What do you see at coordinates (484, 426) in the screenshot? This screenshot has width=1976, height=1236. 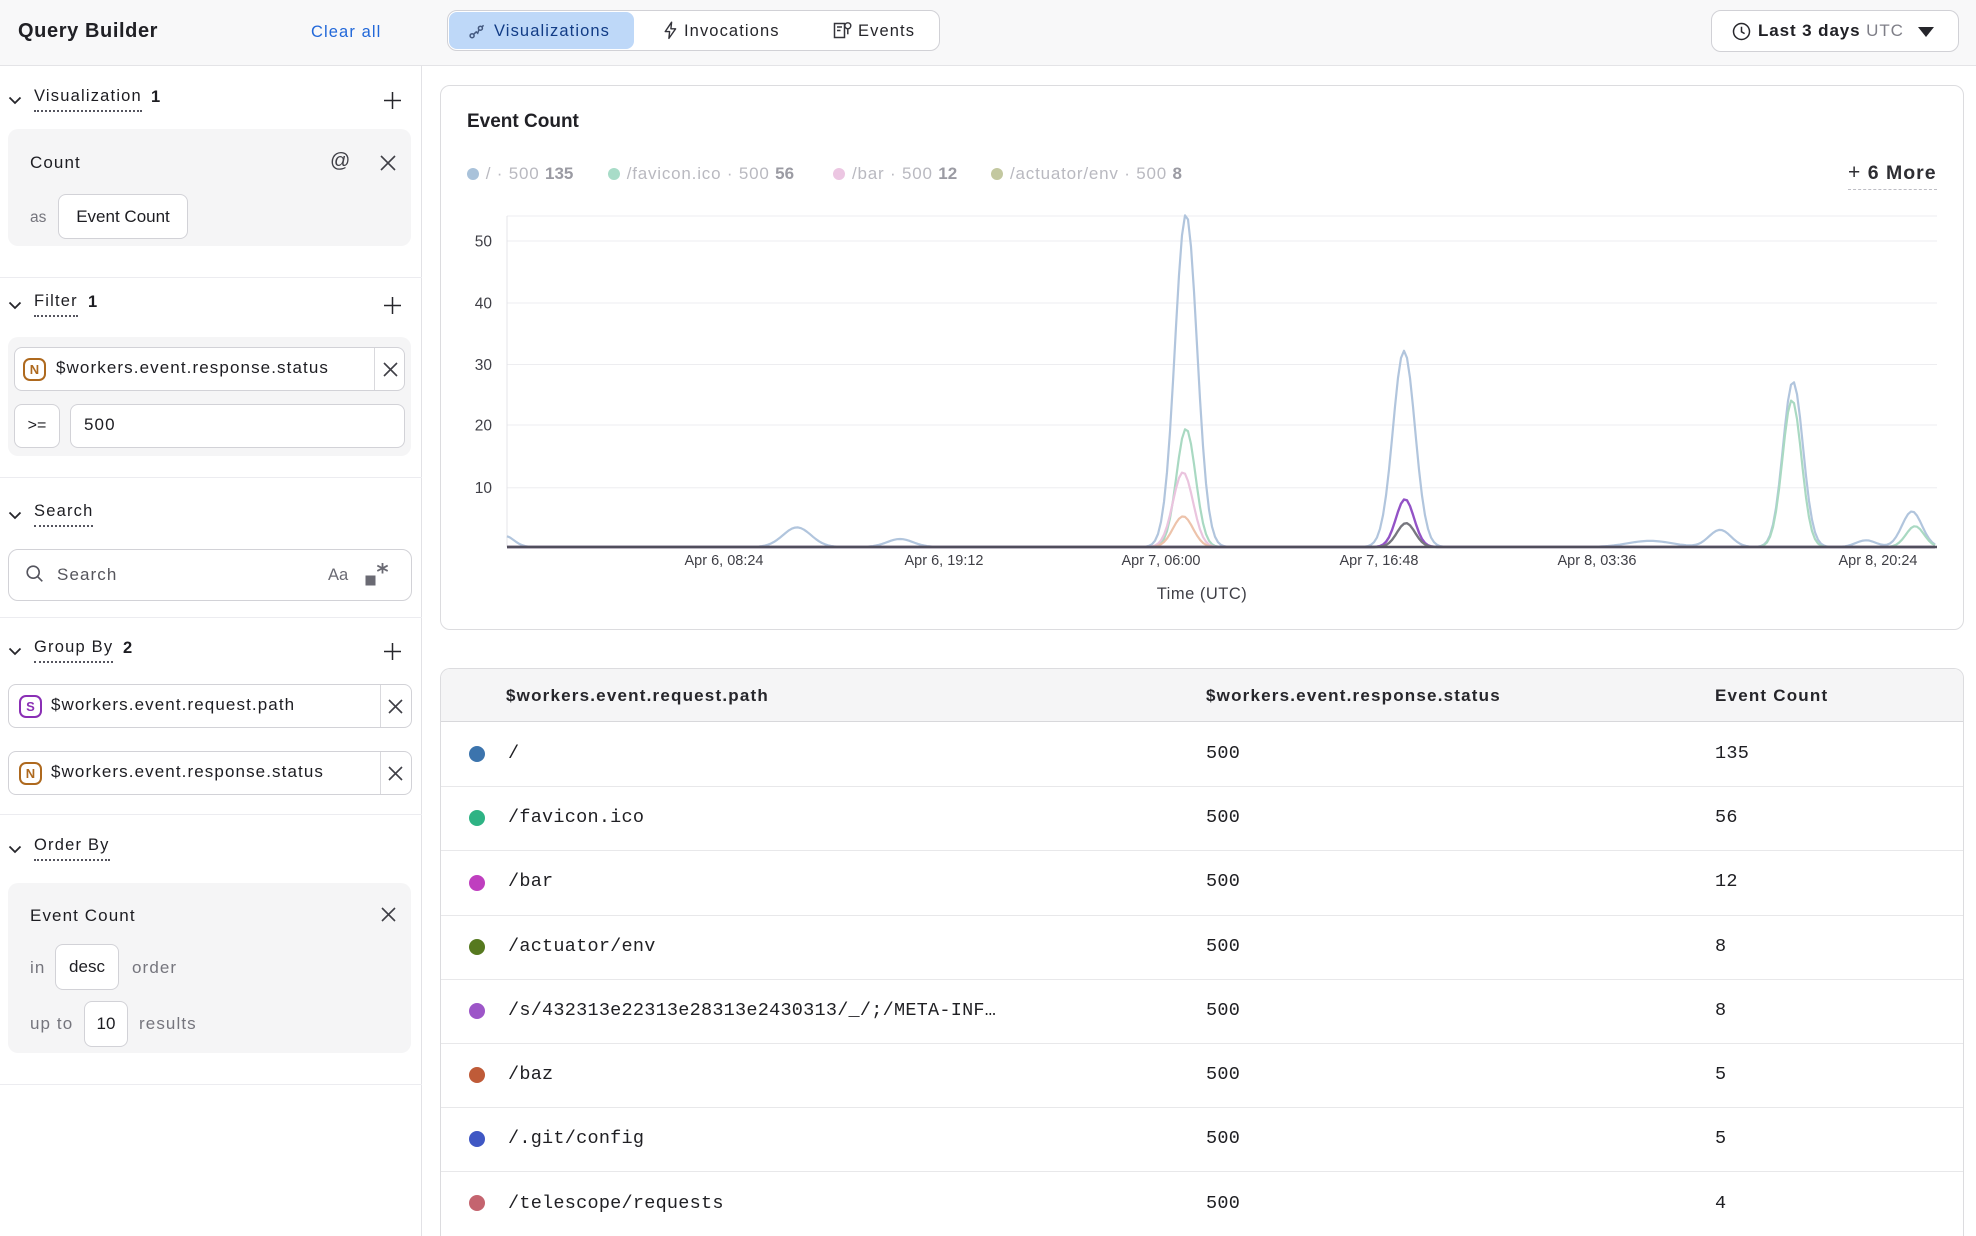 I see `svg-text: 20` at bounding box center [484, 426].